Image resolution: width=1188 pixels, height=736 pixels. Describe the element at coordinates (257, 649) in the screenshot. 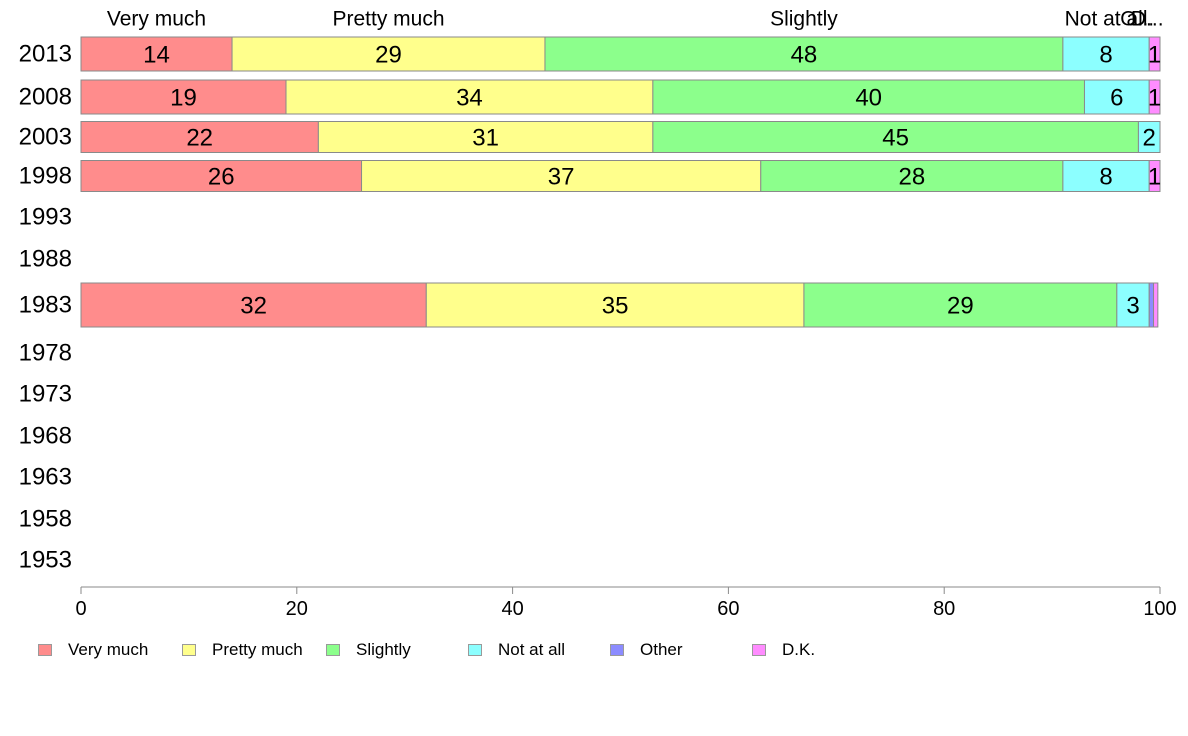

I see `legend-label: Pretty much` at that location.